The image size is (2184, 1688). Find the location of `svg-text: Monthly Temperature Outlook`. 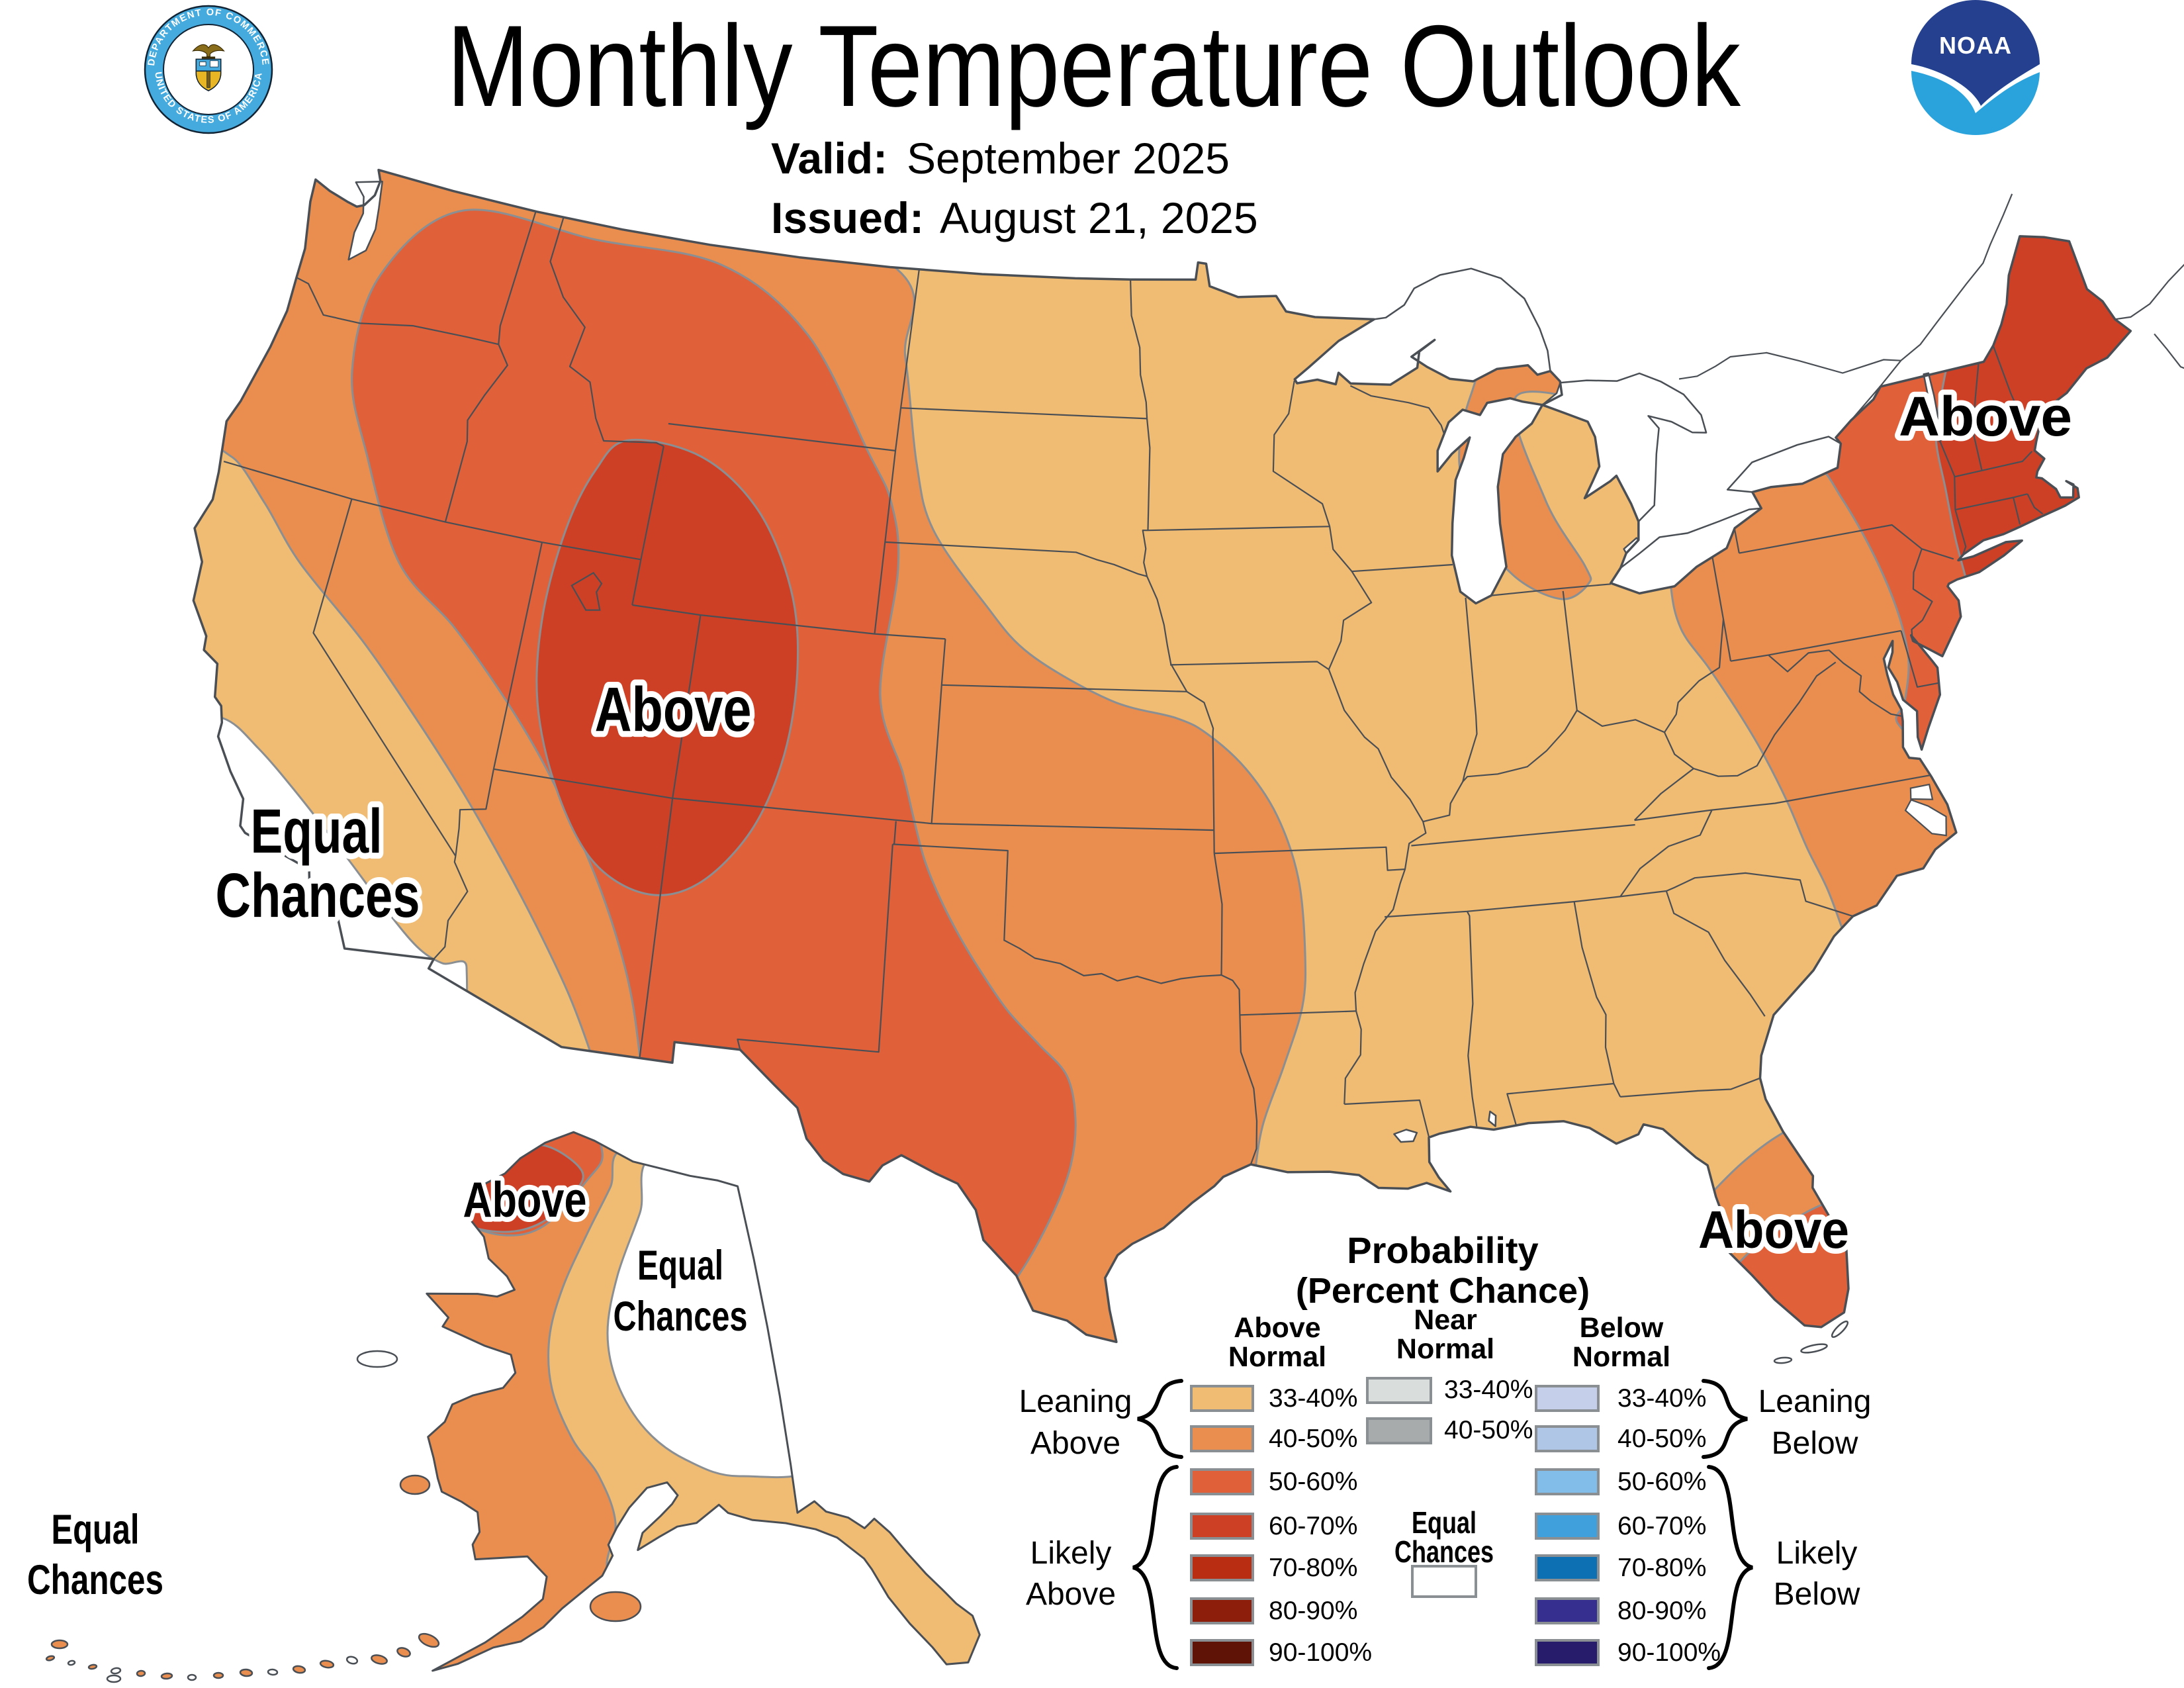

svg-text: Monthly Temperature Outlook is located at coordinates (1094, 66).